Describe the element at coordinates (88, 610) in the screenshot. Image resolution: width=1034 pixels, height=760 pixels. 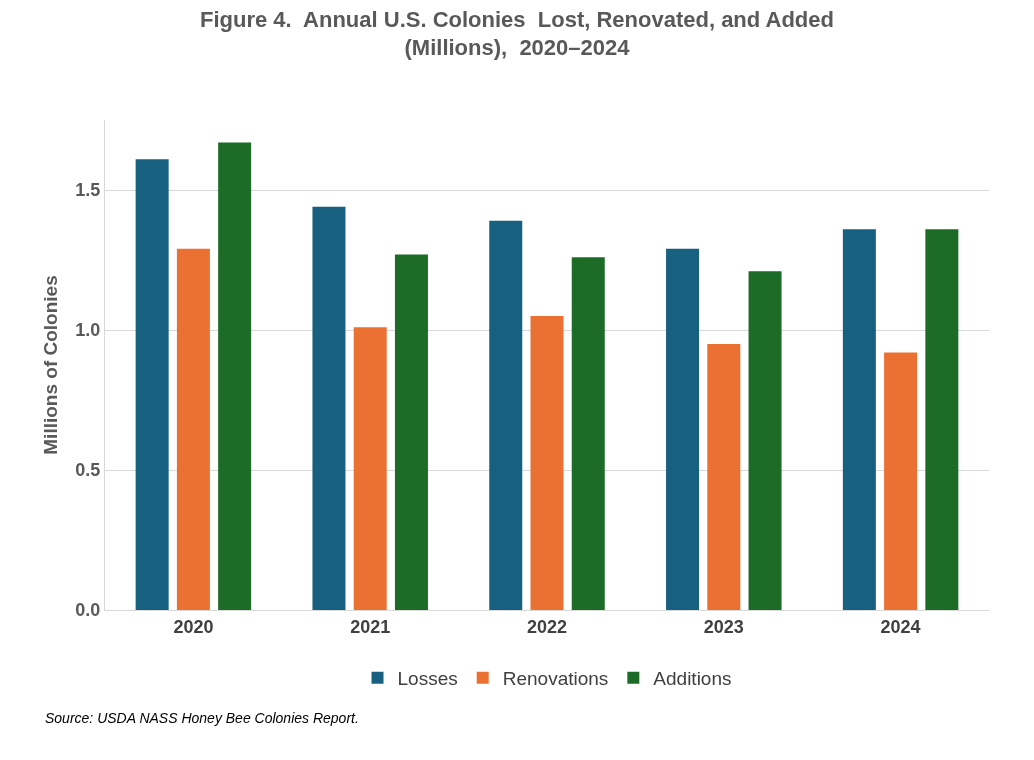
I see `y-tick-label: 0.0` at that location.